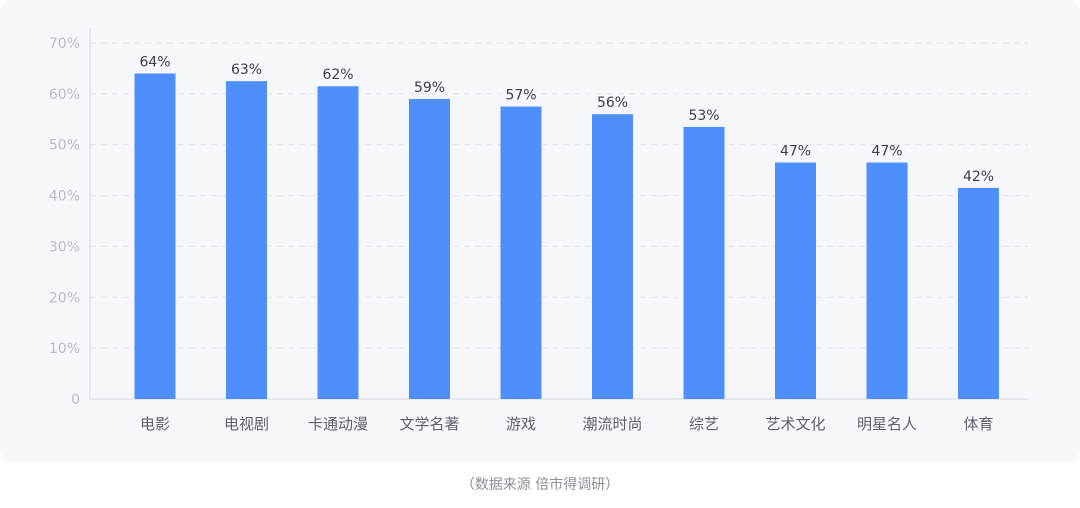 The image size is (1080, 508). What do you see at coordinates (64, 222) in the screenshot?
I see `y-axis-ticks: 0 10% 20% 30% 40% 50% 60% 70%` at bounding box center [64, 222].